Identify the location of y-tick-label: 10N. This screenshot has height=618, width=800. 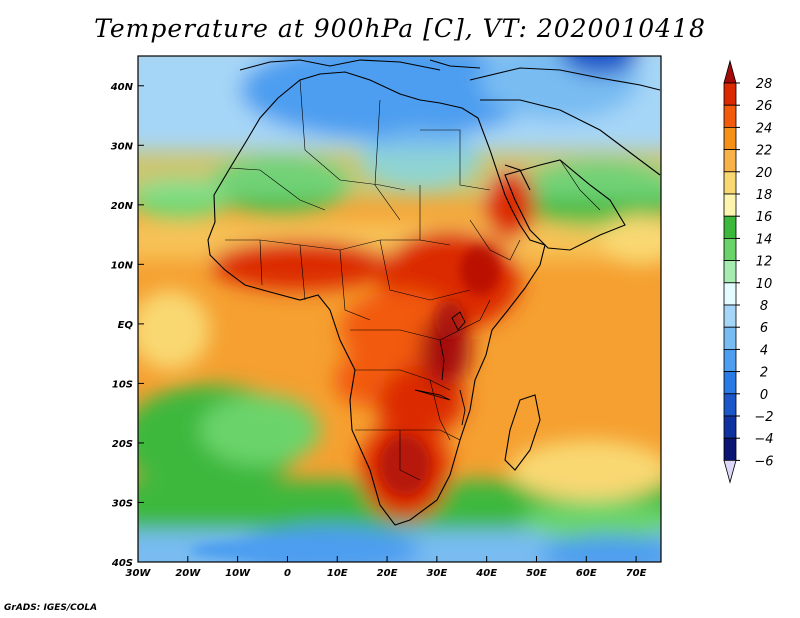
(122, 265).